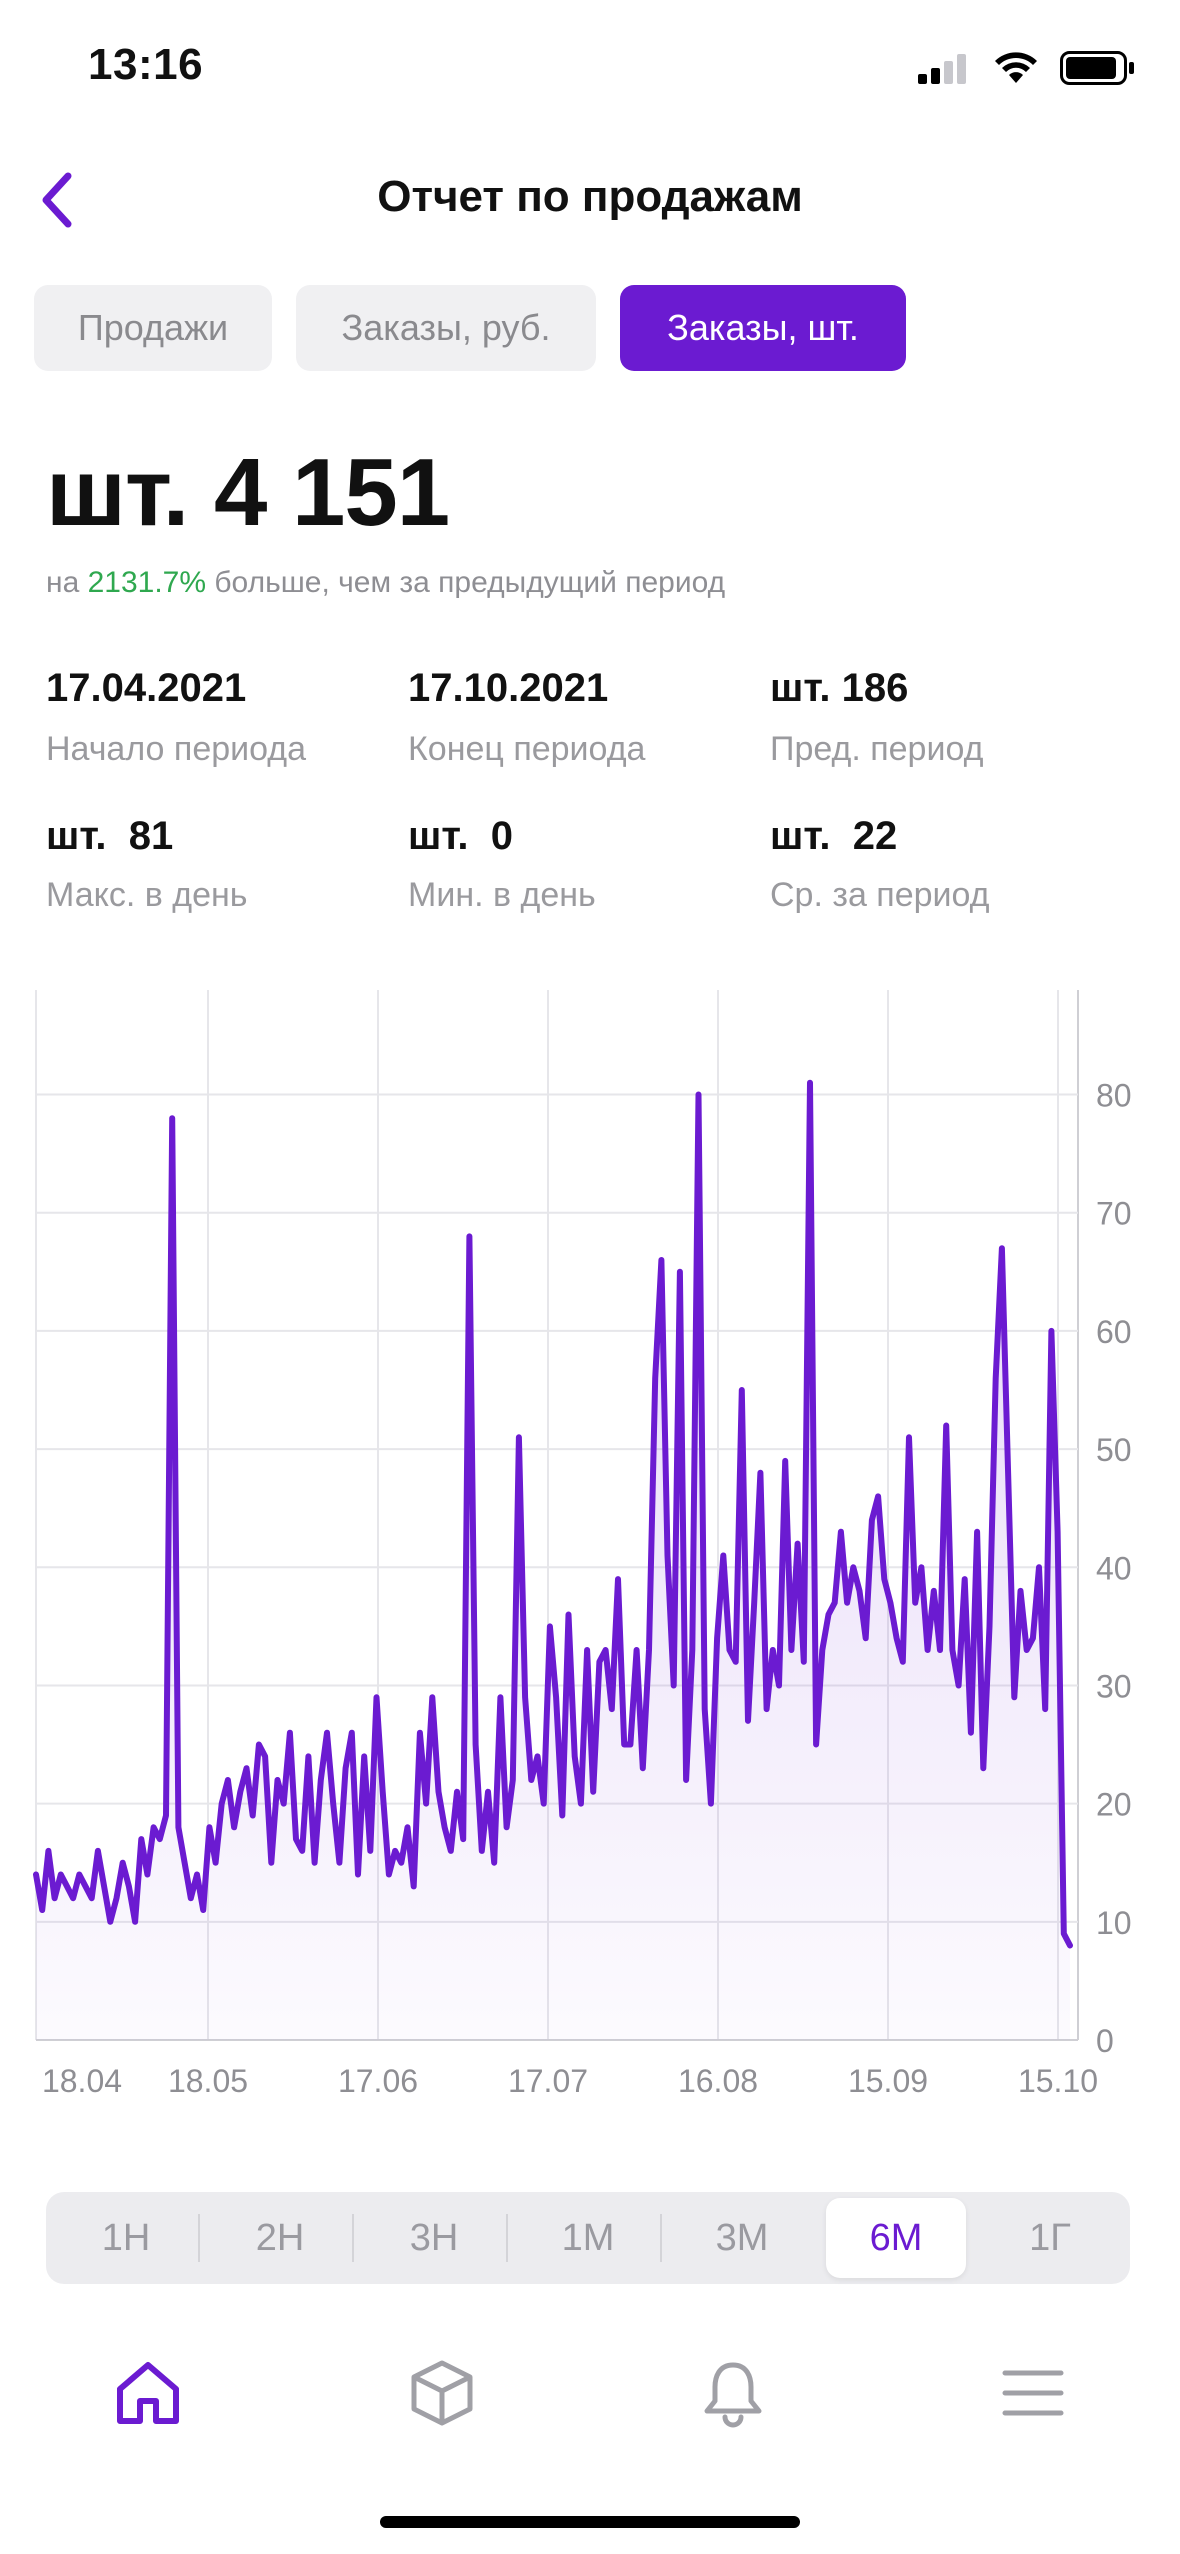  I want to click on stat-period-end-value: 17.10.2021, so click(508, 688).